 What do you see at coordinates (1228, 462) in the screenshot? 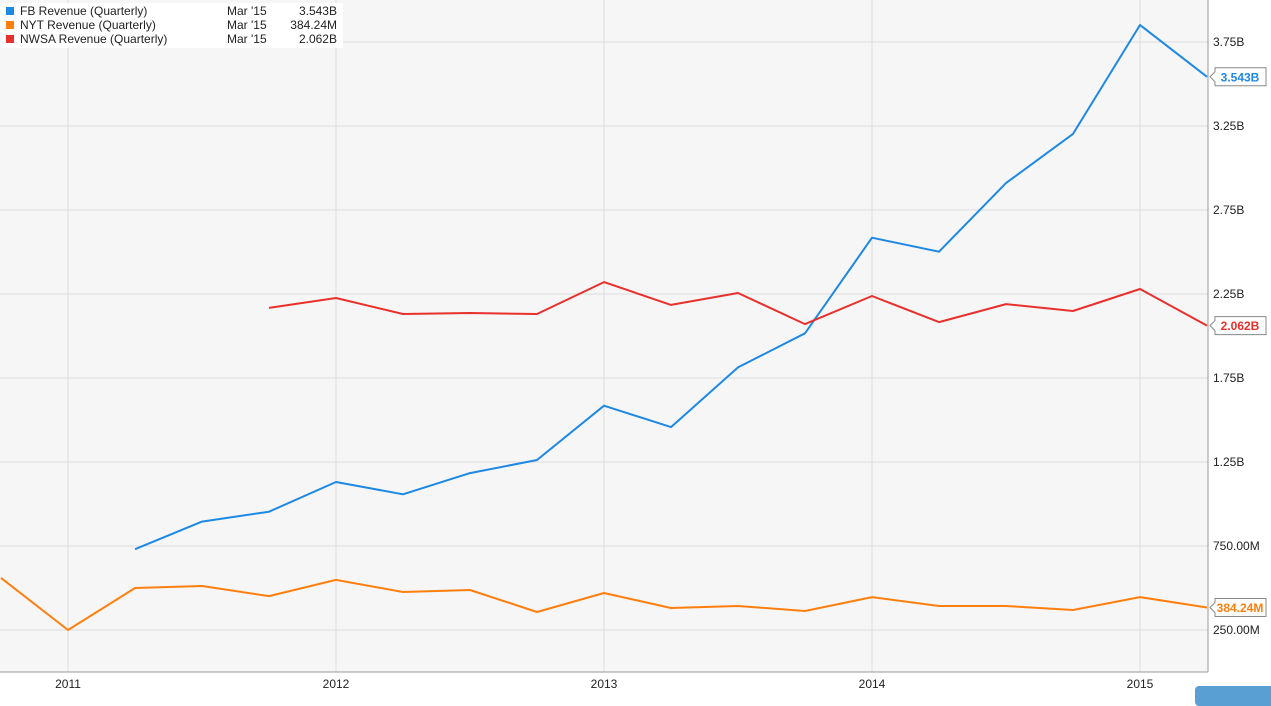
I see `y-tick-label: 1.25B` at bounding box center [1228, 462].